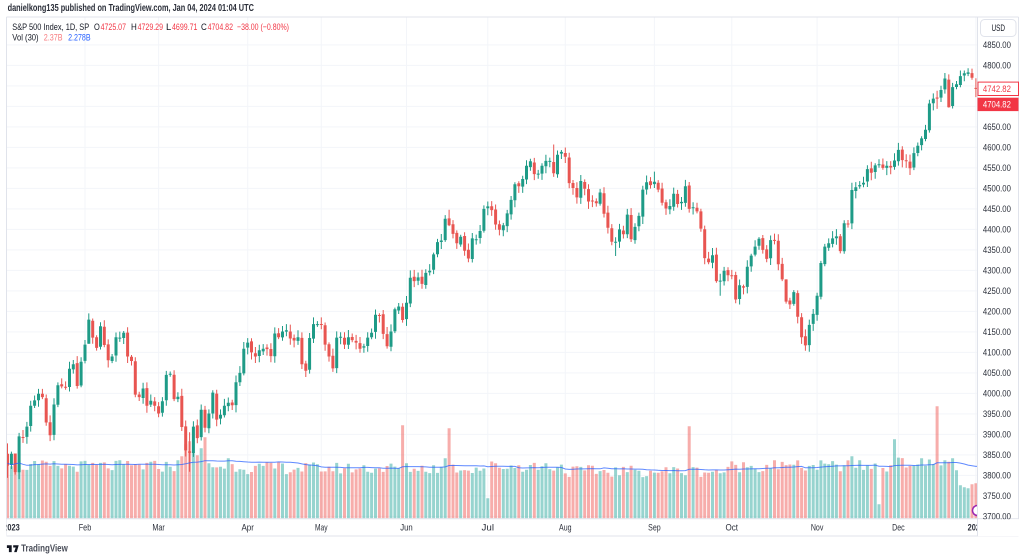 The height and width of the screenshot is (560, 1024). Describe the element at coordinates (997, 435) in the screenshot. I see `svg-text: 3900.00` at that location.